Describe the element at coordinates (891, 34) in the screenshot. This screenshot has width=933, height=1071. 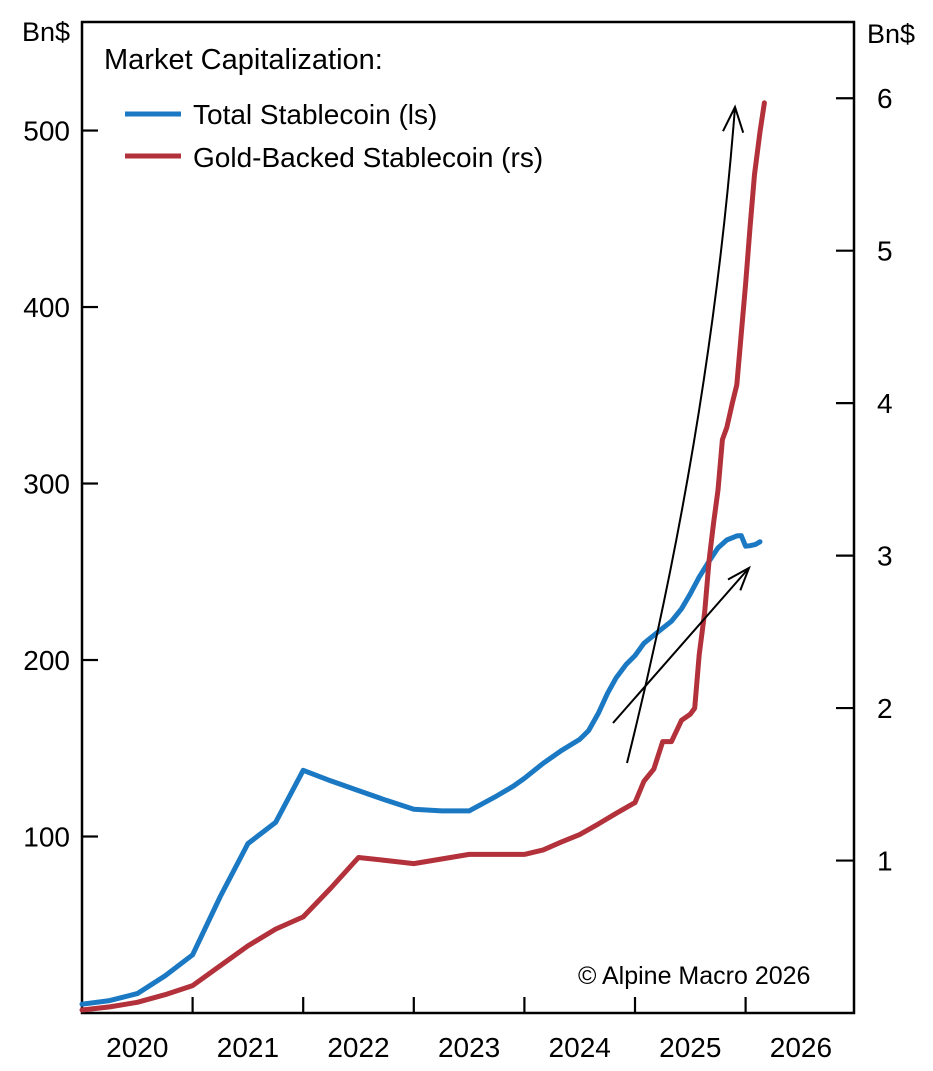
I see `right-axis-unit-label: Bn$` at that location.